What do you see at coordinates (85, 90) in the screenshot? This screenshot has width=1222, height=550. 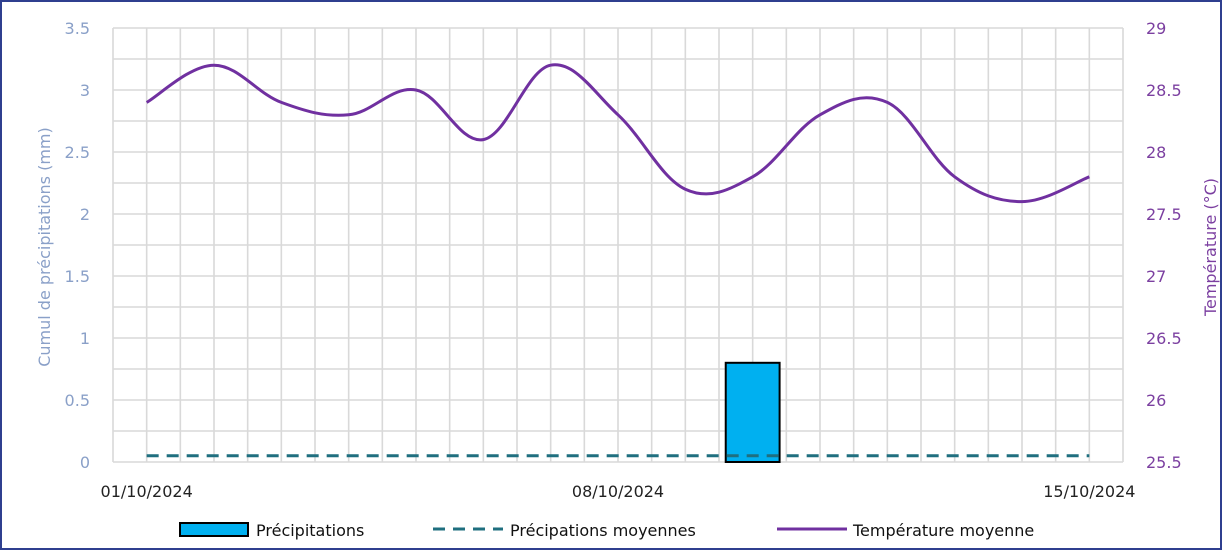 I see `left-tick-label: 3` at bounding box center [85, 90].